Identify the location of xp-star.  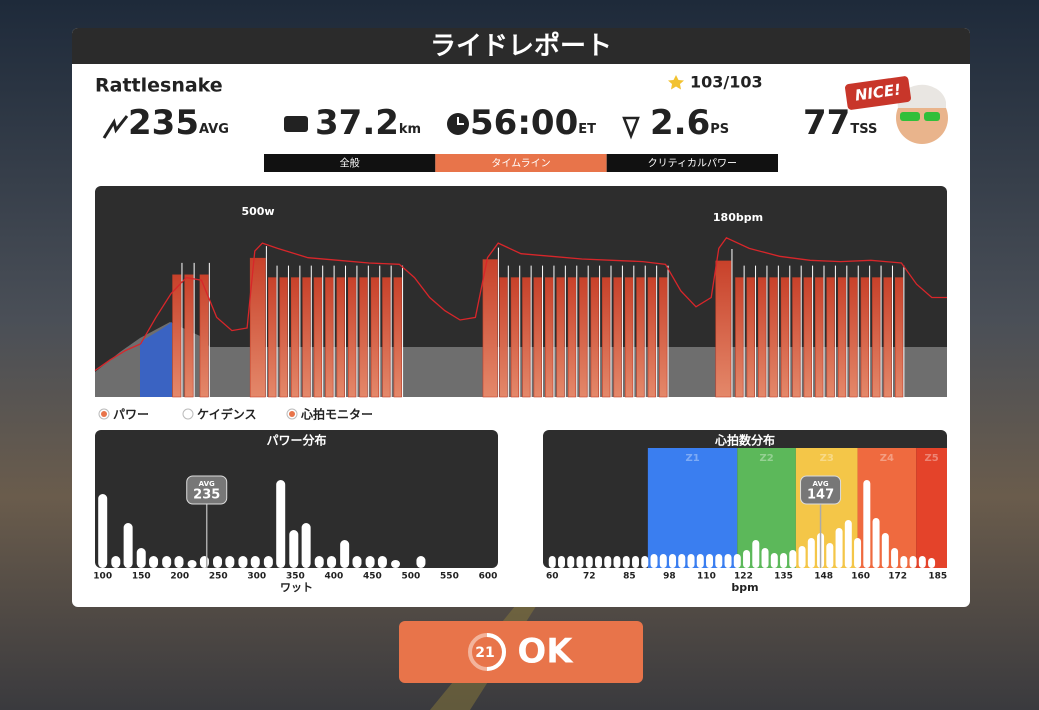
(676, 82).